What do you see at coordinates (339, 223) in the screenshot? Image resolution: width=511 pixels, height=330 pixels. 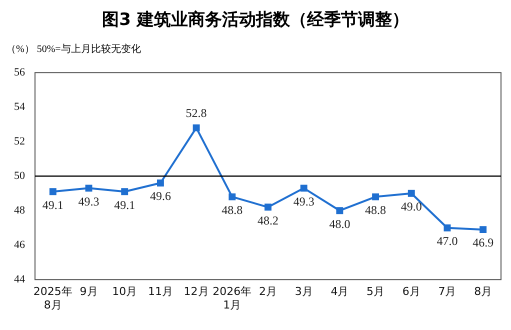 I see `text: 48.0` at bounding box center [339, 223].